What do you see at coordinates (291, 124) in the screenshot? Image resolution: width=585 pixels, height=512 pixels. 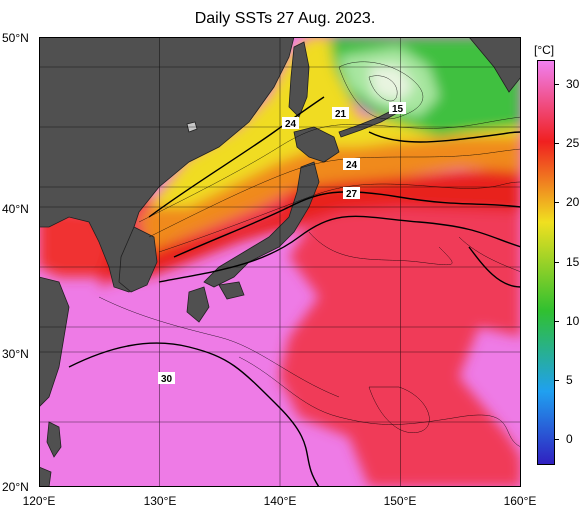 I see `contour-label-24-north: 24` at bounding box center [291, 124].